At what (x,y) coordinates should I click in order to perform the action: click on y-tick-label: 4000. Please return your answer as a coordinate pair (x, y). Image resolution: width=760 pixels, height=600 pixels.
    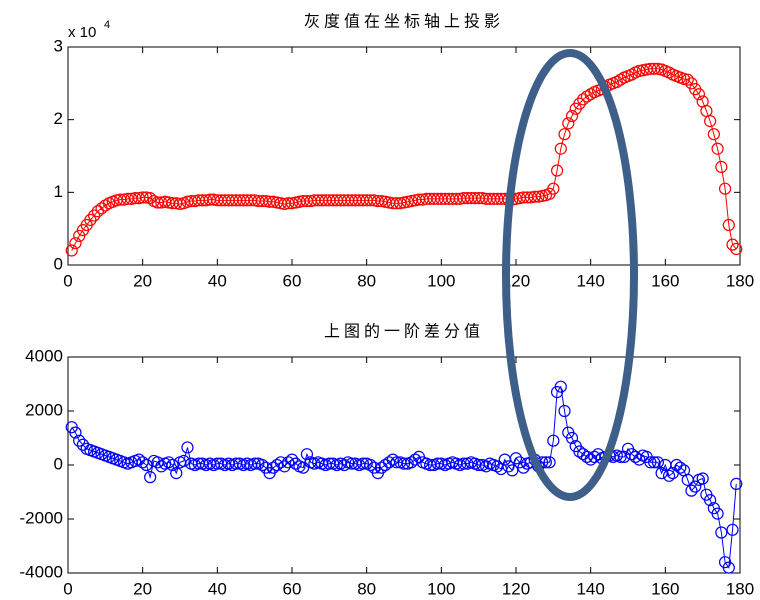
    Looking at the image, I should click on (44, 355).